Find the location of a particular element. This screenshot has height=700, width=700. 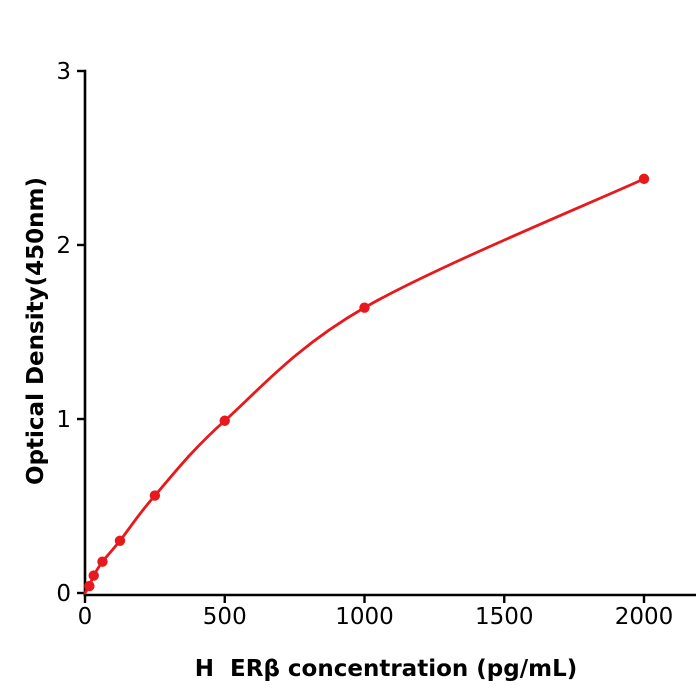

x-tick-label: 1500 is located at coordinates (504, 617).